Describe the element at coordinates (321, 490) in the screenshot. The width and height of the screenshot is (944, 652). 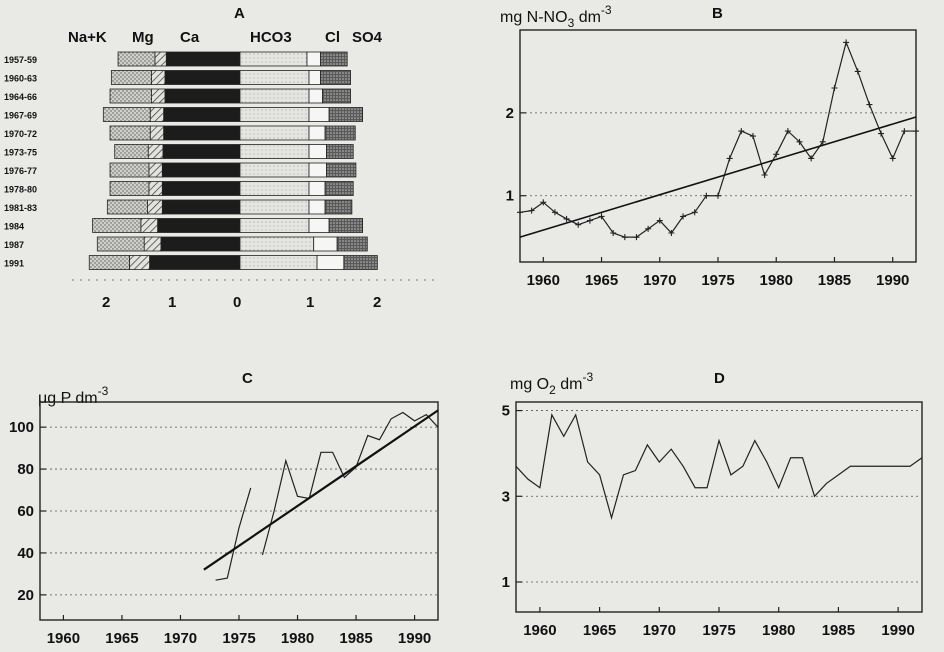
I see `trend-line` at that location.